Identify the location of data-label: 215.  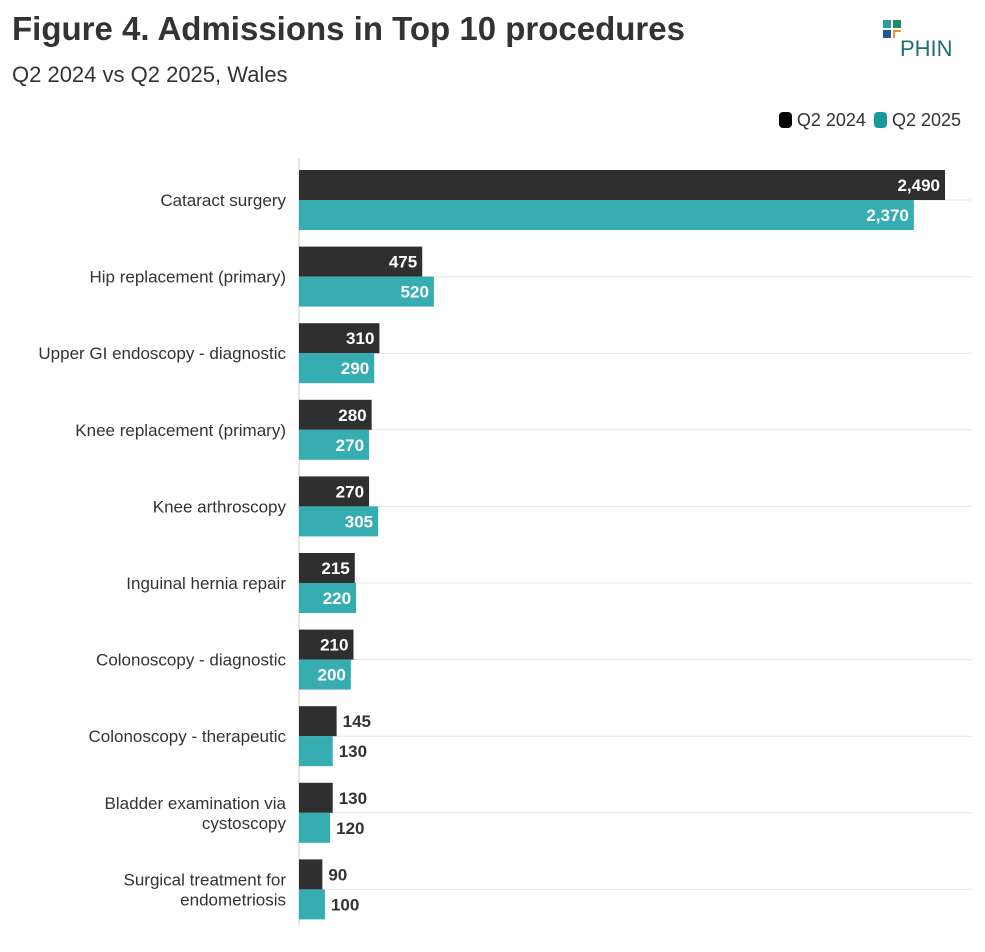
(335, 568).